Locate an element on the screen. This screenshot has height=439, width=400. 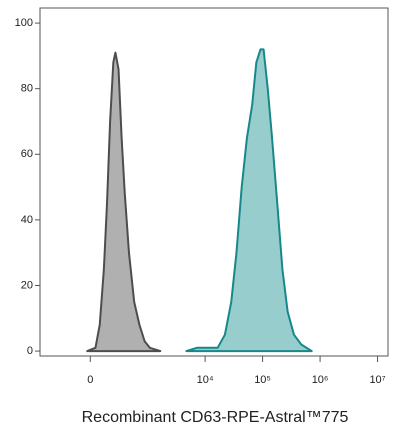
y-tick-label: 0 is located at coordinates (30, 351).